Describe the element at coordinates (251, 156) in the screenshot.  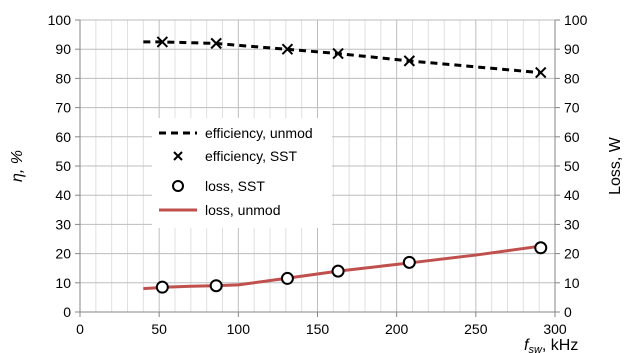
I see `legend-label-efficiency-sst: efficiency, SST` at that location.